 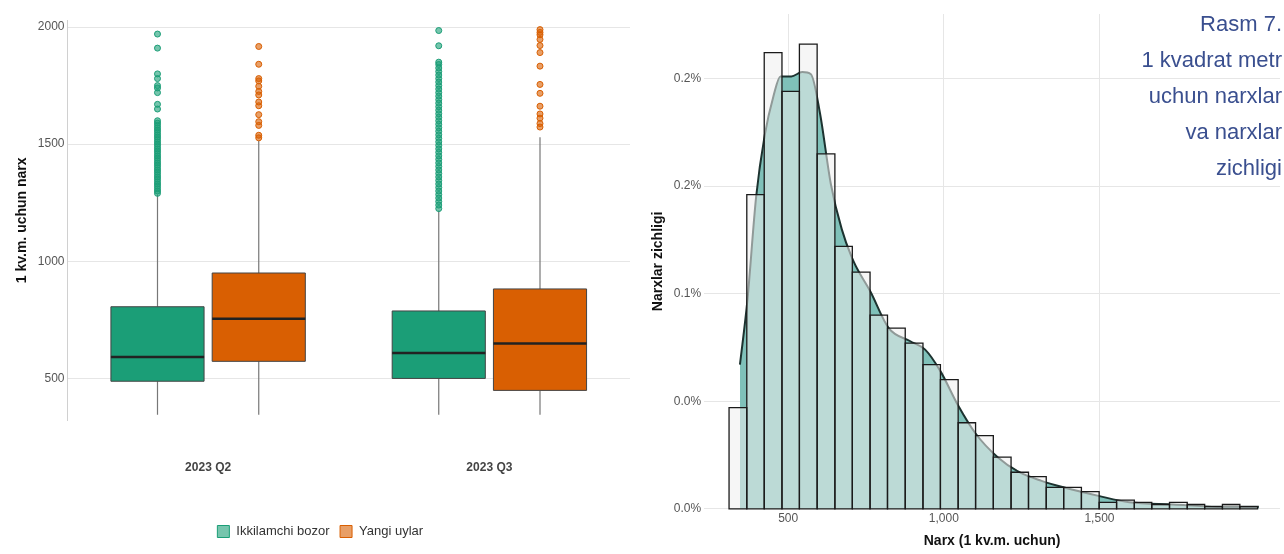 I want to click on x-tick-label: 1,500, so click(x=1099, y=518).